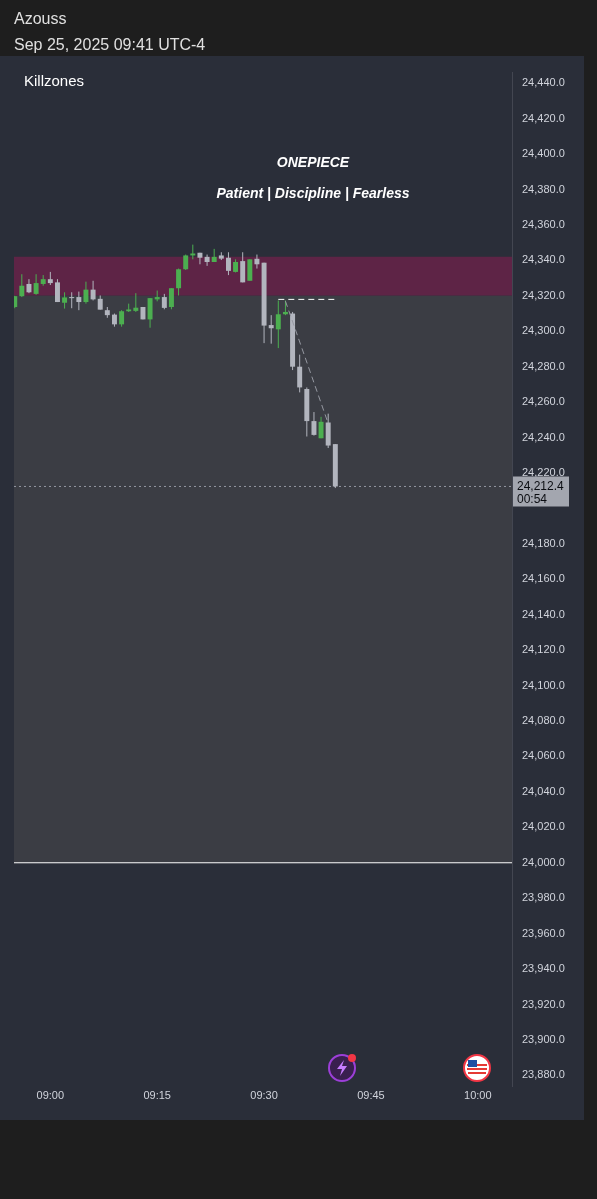  I want to click on y-tick-label: 24,220.0, so click(543, 472).